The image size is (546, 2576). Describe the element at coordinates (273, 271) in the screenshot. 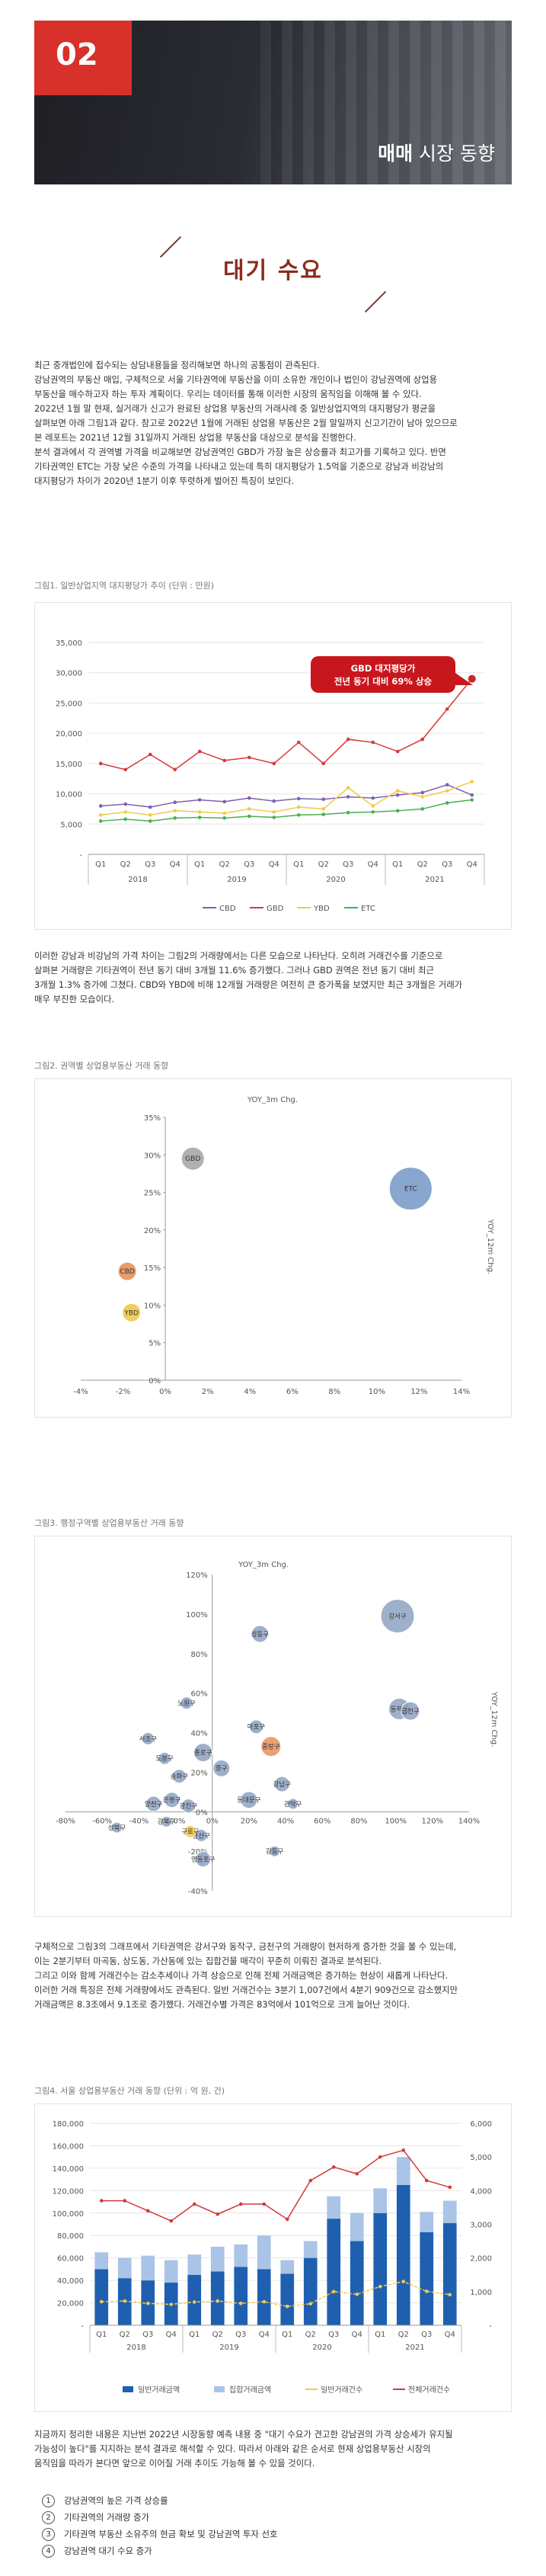

I see `section-title: 대기 수요` at that location.